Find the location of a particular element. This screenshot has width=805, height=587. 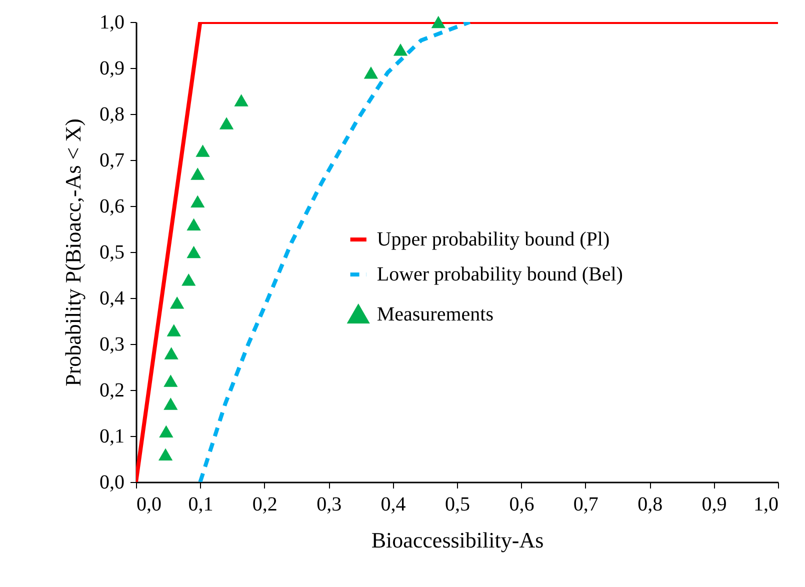

y-tick-label: 0,8 is located at coordinates (112, 115).